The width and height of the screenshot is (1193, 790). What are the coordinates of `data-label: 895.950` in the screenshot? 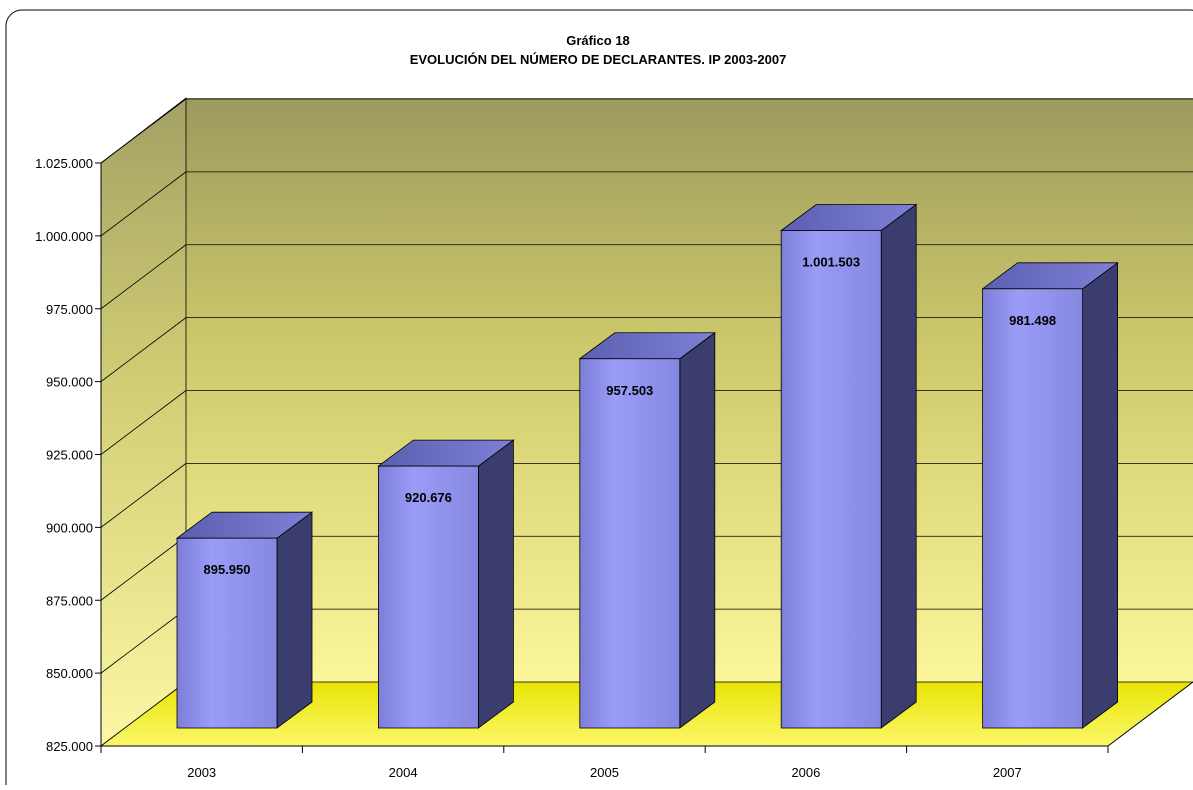 It's located at (227, 569).